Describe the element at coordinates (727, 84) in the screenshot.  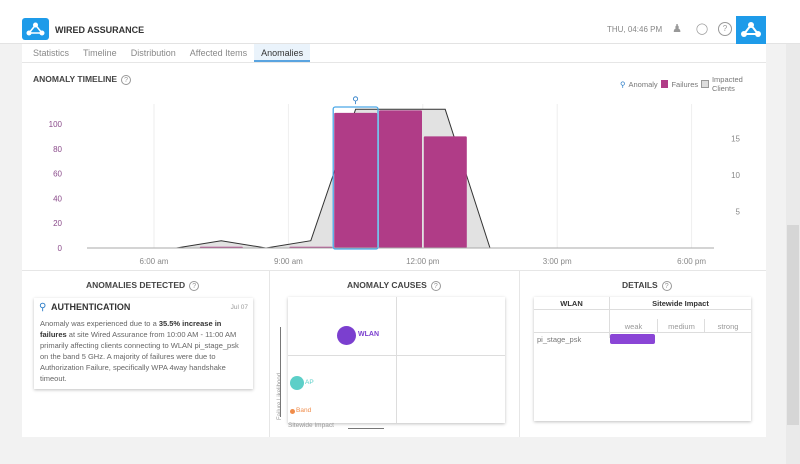
I see `legend-clients: Impacted Clients` at that location.